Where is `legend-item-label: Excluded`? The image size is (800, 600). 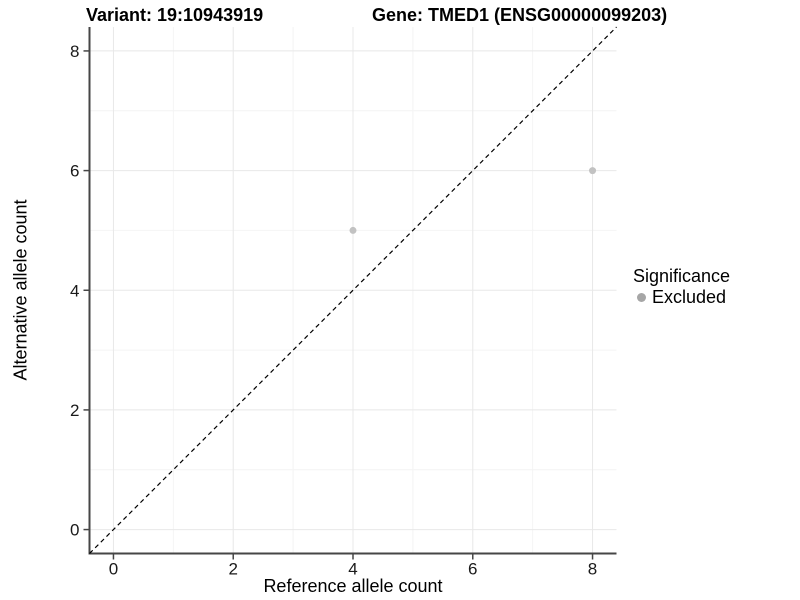
legend-item-label: Excluded is located at coordinates (689, 297).